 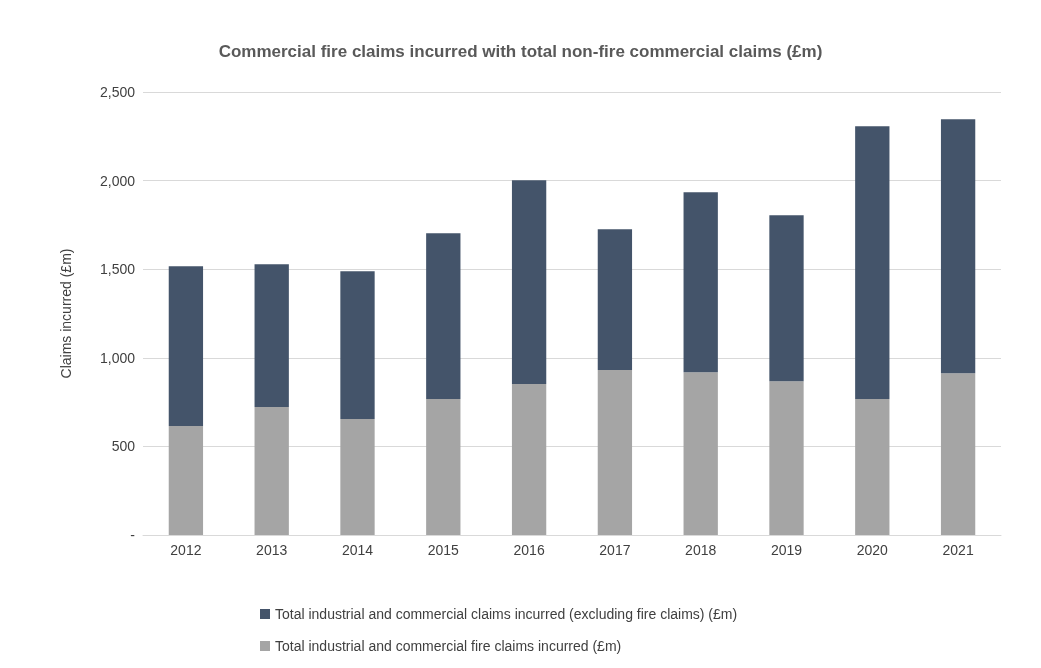 I want to click on x-tick-label: 2012, so click(x=186, y=550).